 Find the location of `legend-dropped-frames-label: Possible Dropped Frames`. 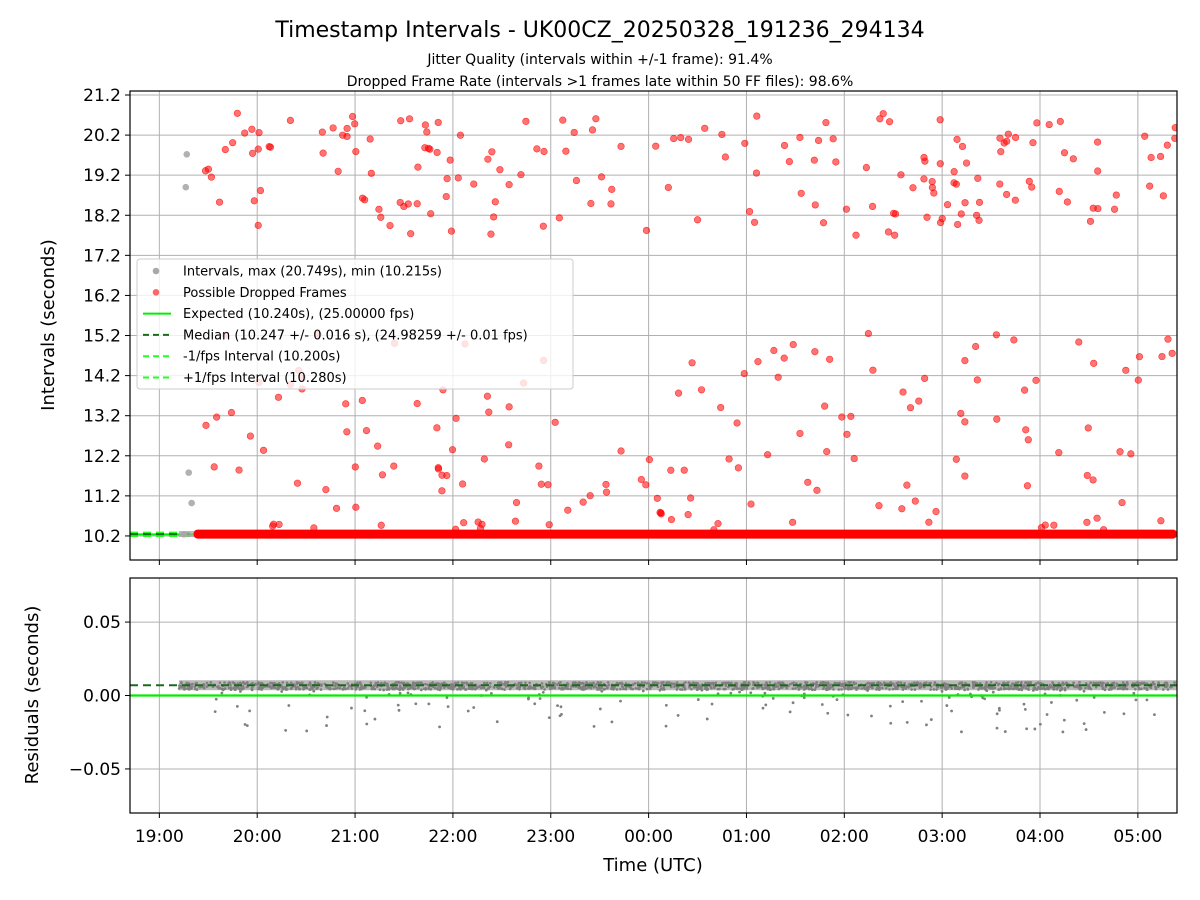

legend-dropped-frames-label: Possible Dropped Frames is located at coordinates (265, 293).